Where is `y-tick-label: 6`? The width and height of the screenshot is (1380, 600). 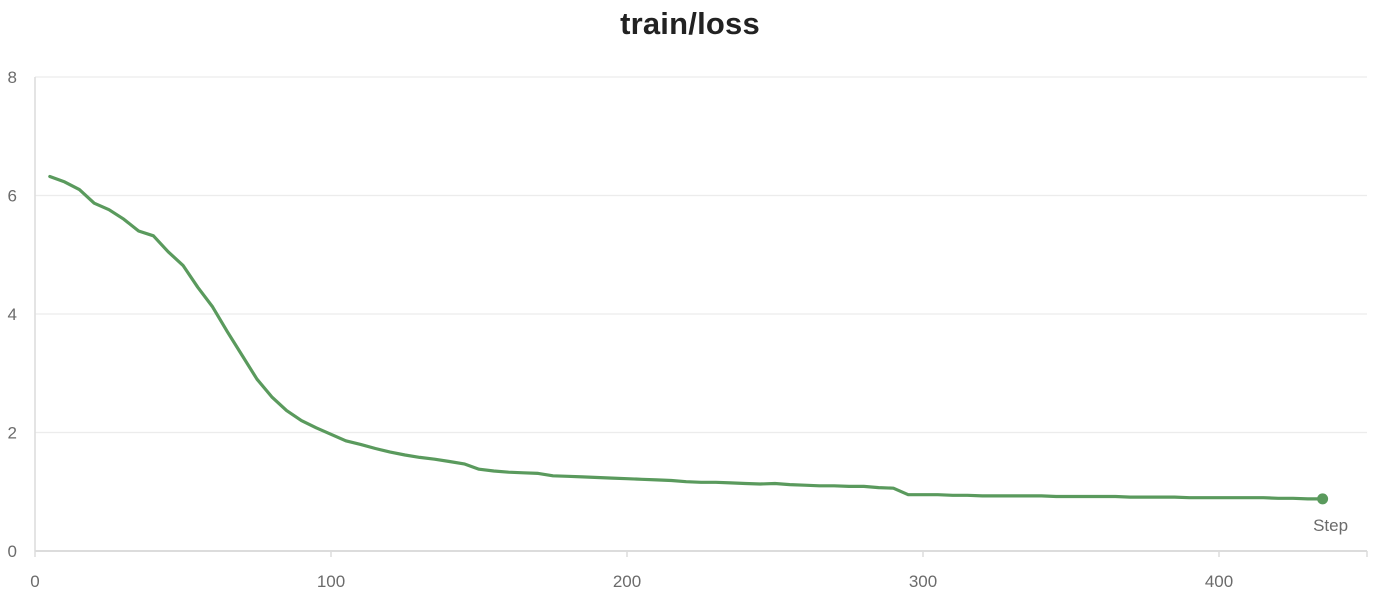
y-tick-label: 6 is located at coordinates (12, 196).